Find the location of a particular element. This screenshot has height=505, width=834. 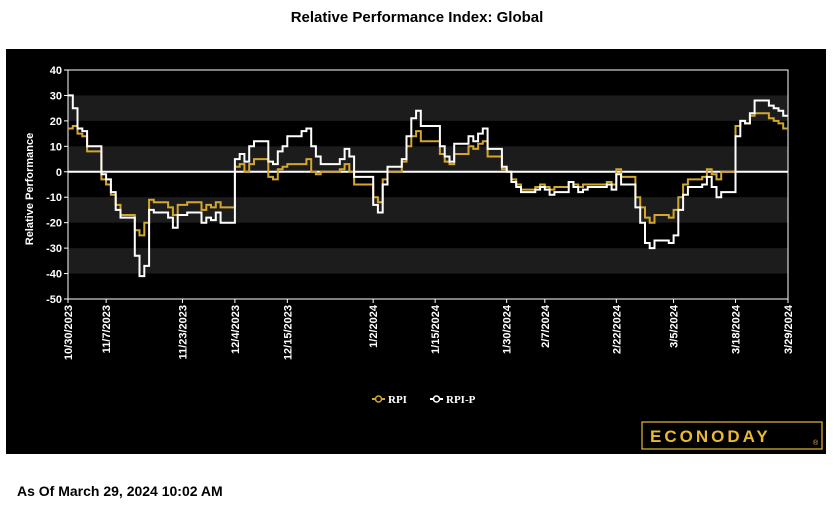

y-tick-label: -20 is located at coordinates (54, 224).